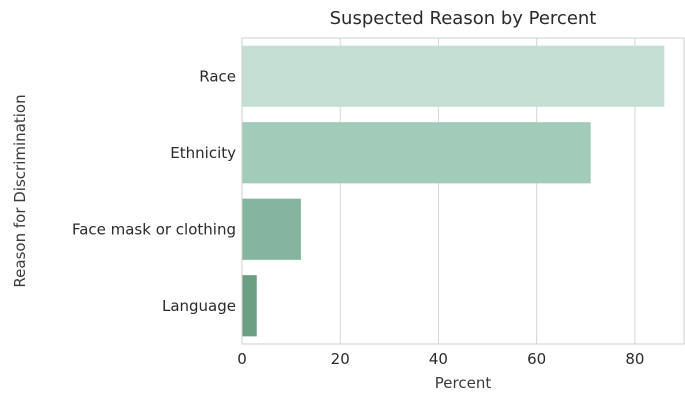  Describe the element at coordinates (340, 359) in the screenshot. I see `x-tick-label: 20` at that location.